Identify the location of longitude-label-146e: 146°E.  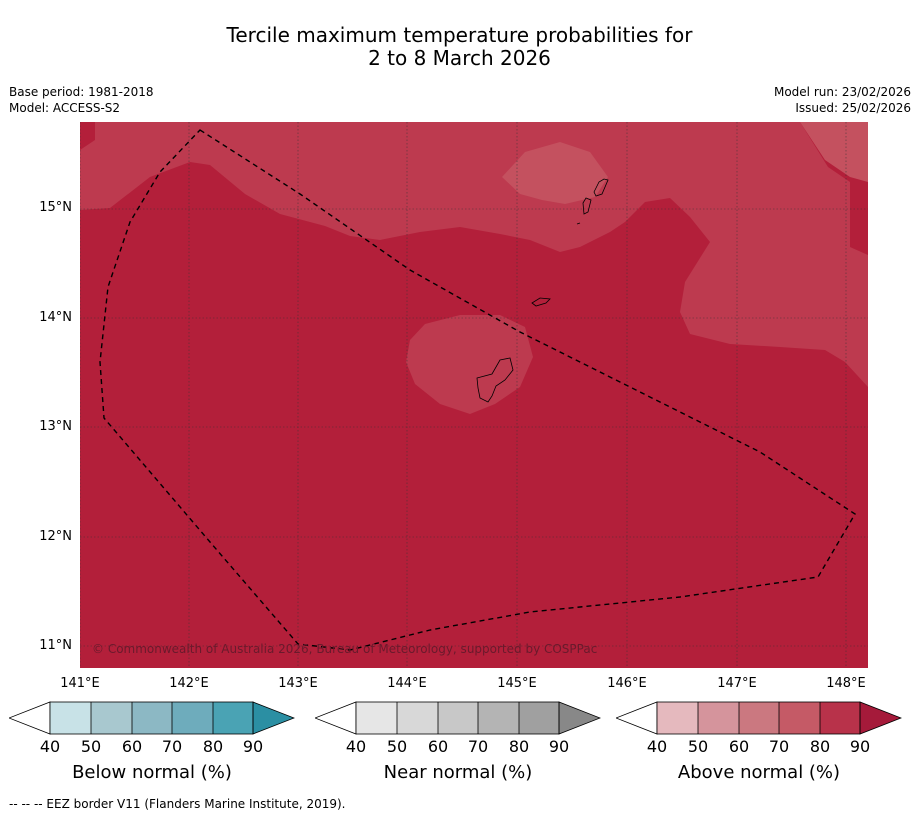
(627, 683).